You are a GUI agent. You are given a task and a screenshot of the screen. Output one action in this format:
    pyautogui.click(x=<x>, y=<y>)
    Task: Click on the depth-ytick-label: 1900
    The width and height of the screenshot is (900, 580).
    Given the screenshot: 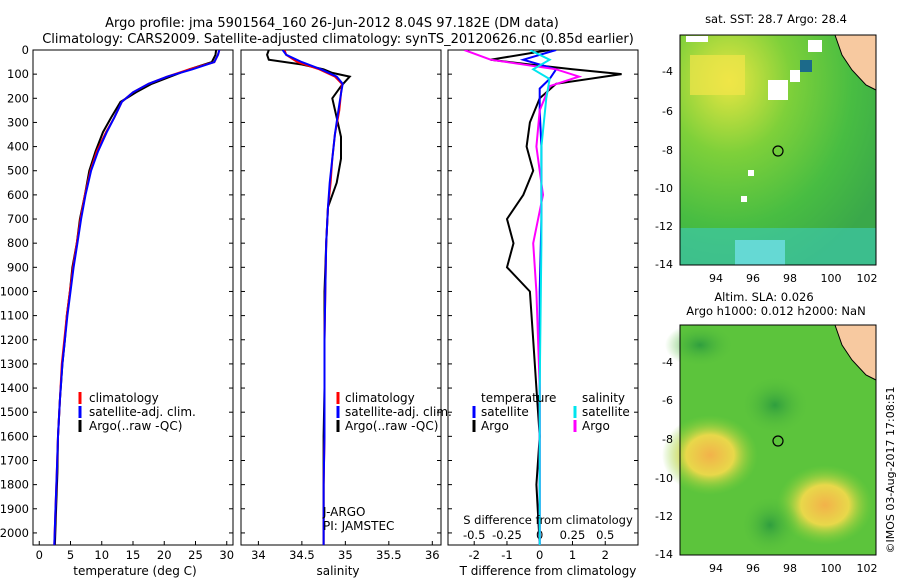 What is the action you would take?
    pyautogui.click(x=14, y=509)
    